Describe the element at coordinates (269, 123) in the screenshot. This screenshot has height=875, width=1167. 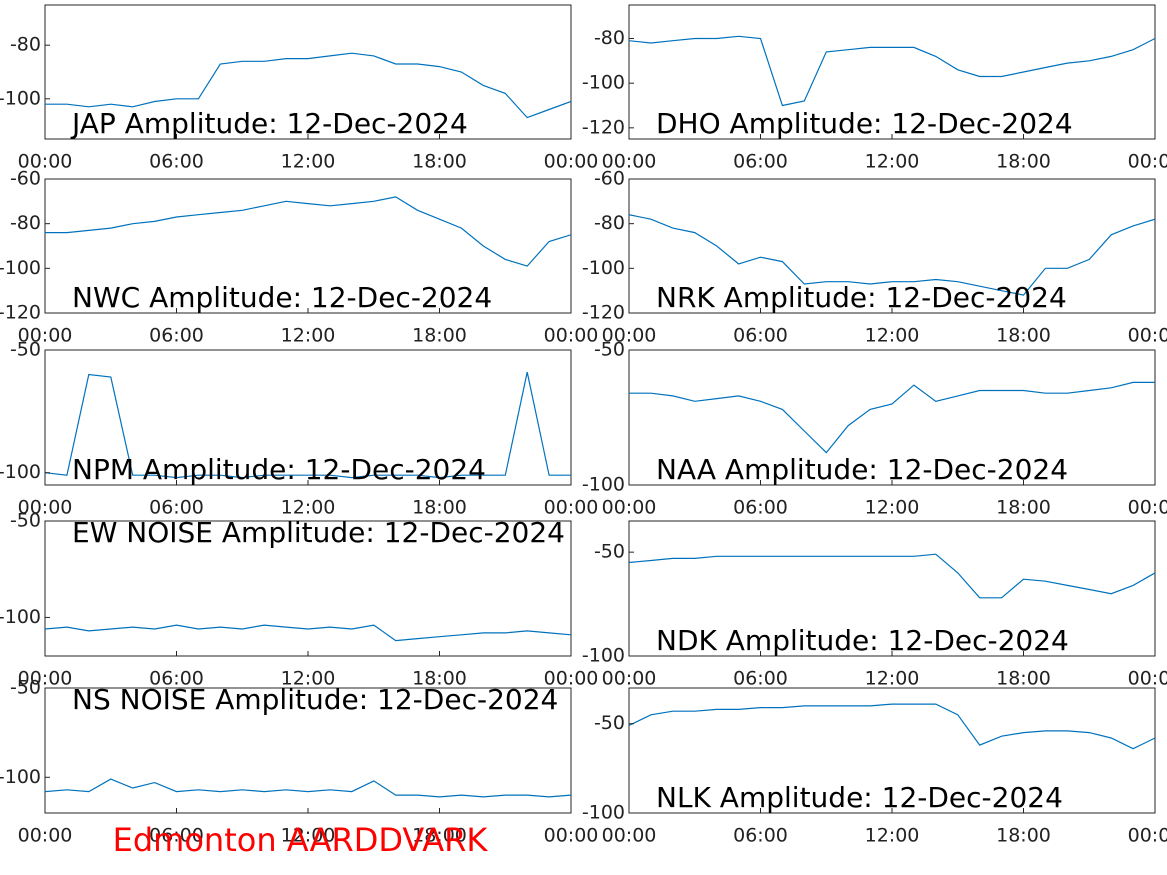
I see `chart-title: JAP Amplitude: 12-Dec-2024` at that location.